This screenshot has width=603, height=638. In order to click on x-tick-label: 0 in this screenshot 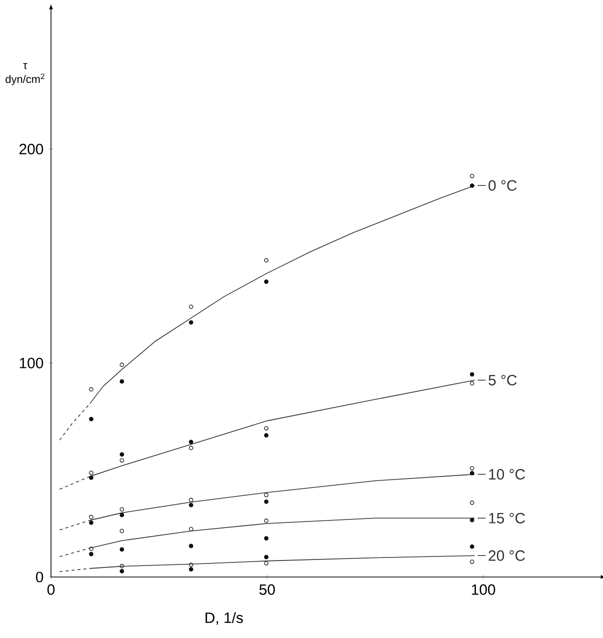, I will do `click(51, 589)`.